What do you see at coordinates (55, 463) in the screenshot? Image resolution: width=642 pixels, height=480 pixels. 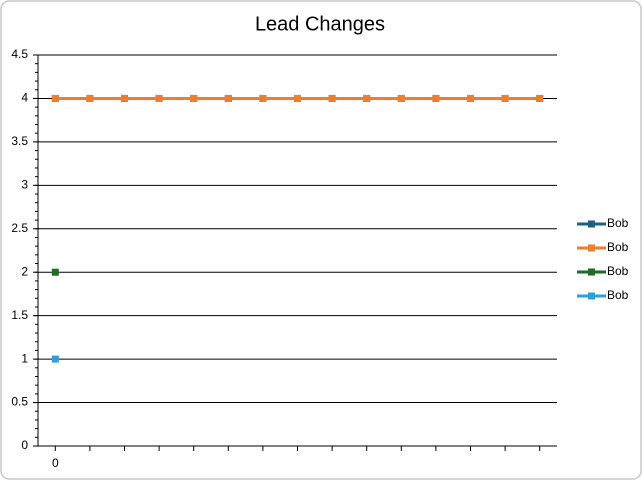 I see `x-tick-label: 0` at bounding box center [55, 463].